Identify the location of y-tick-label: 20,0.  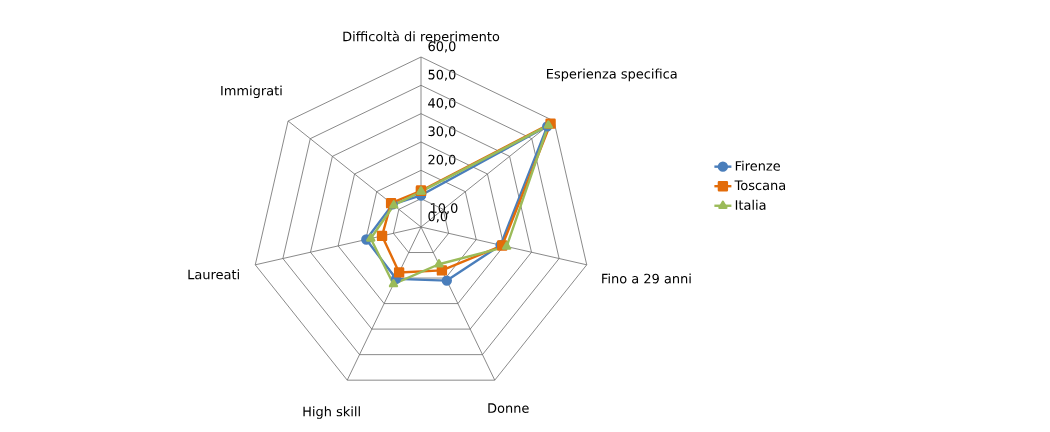
(442, 160).